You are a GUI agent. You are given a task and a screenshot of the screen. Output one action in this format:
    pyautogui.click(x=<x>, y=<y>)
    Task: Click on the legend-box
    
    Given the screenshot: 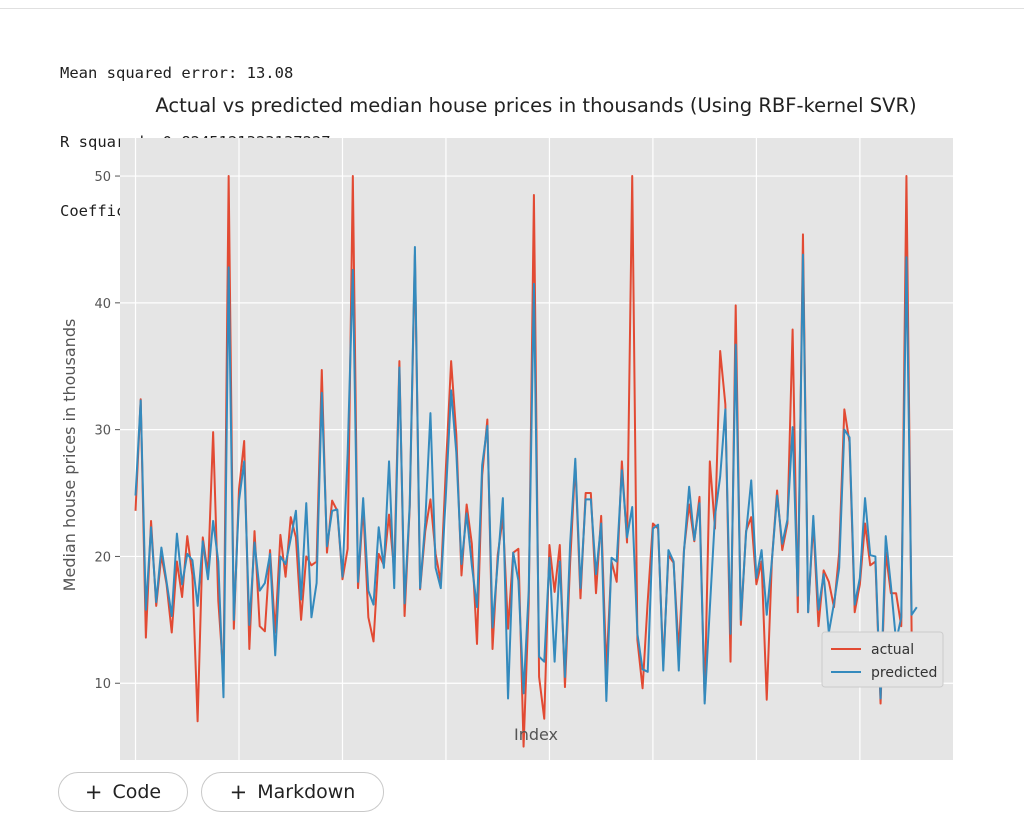 What is the action you would take?
    pyautogui.click(x=882, y=659)
    